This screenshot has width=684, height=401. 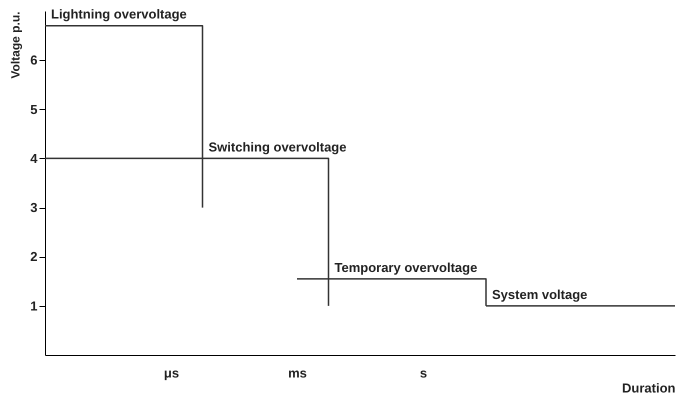 I want to click on y-tick-label: 2, so click(x=34, y=256).